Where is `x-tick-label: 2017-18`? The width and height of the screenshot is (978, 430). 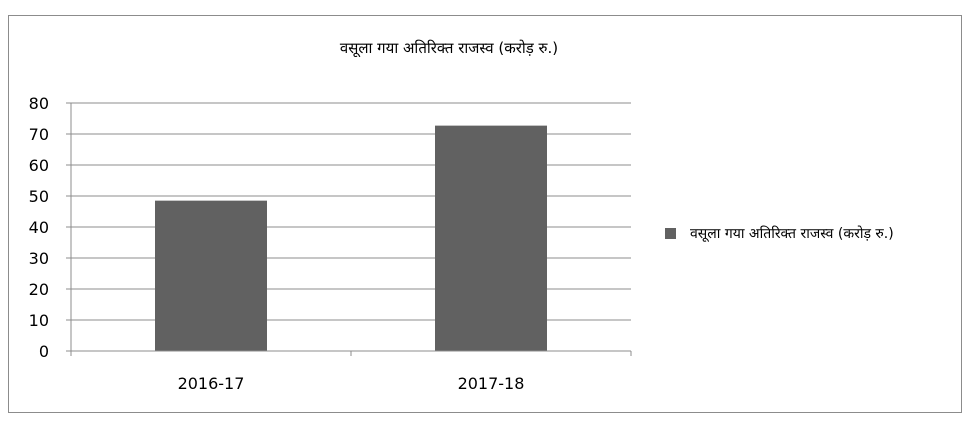 x-tick-label: 2017-18 is located at coordinates (491, 383).